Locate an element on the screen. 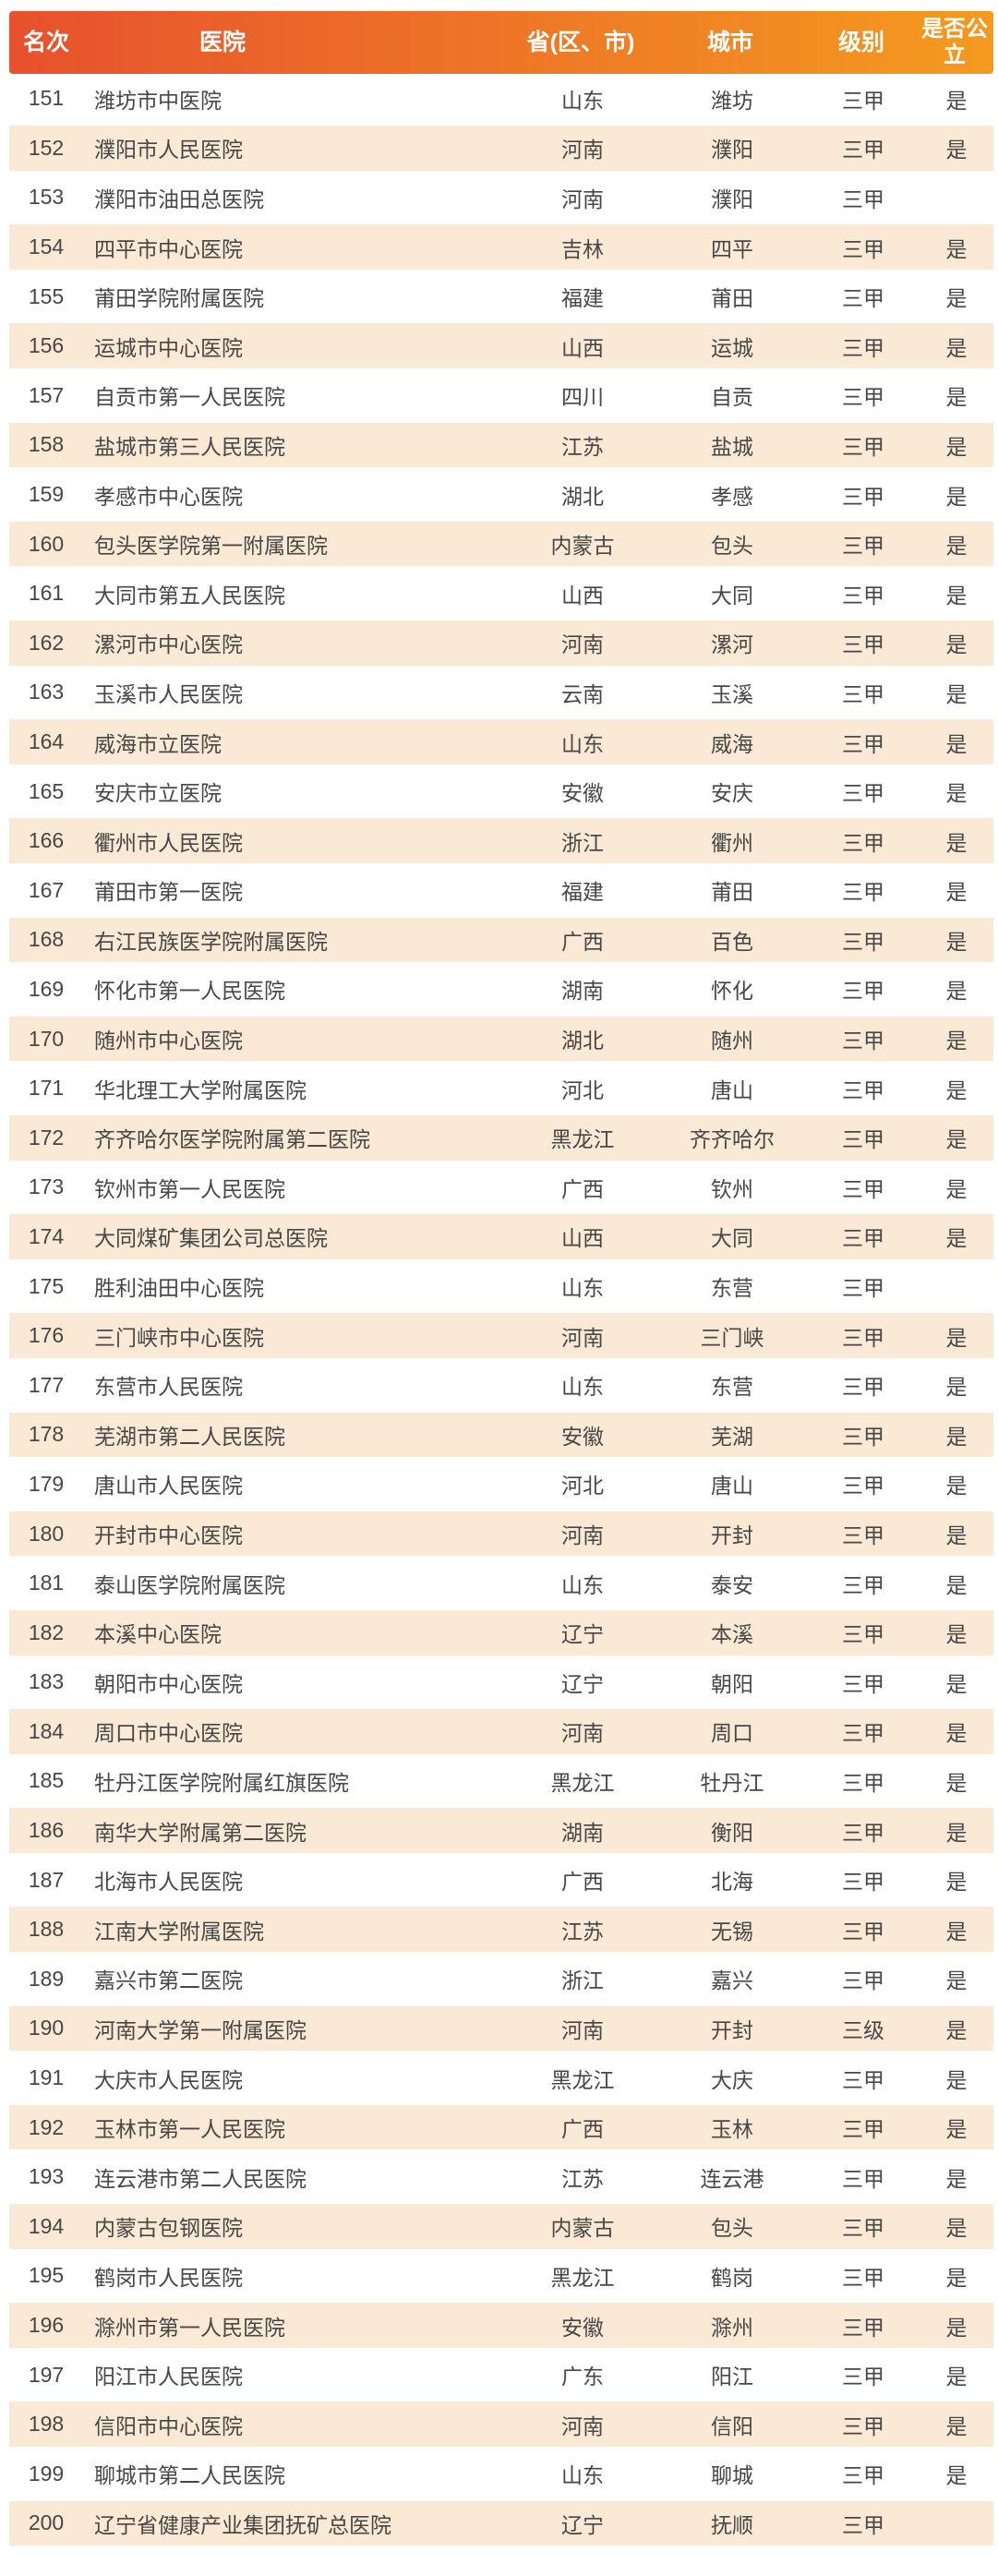  cell-province: 四川 is located at coordinates (582, 397).